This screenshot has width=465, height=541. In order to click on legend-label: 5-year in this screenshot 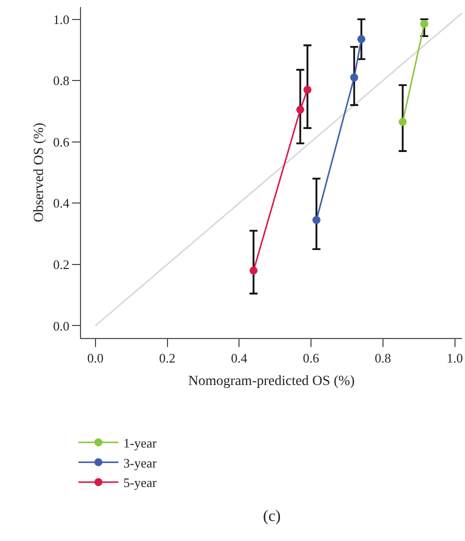, I will do `click(140, 482)`.